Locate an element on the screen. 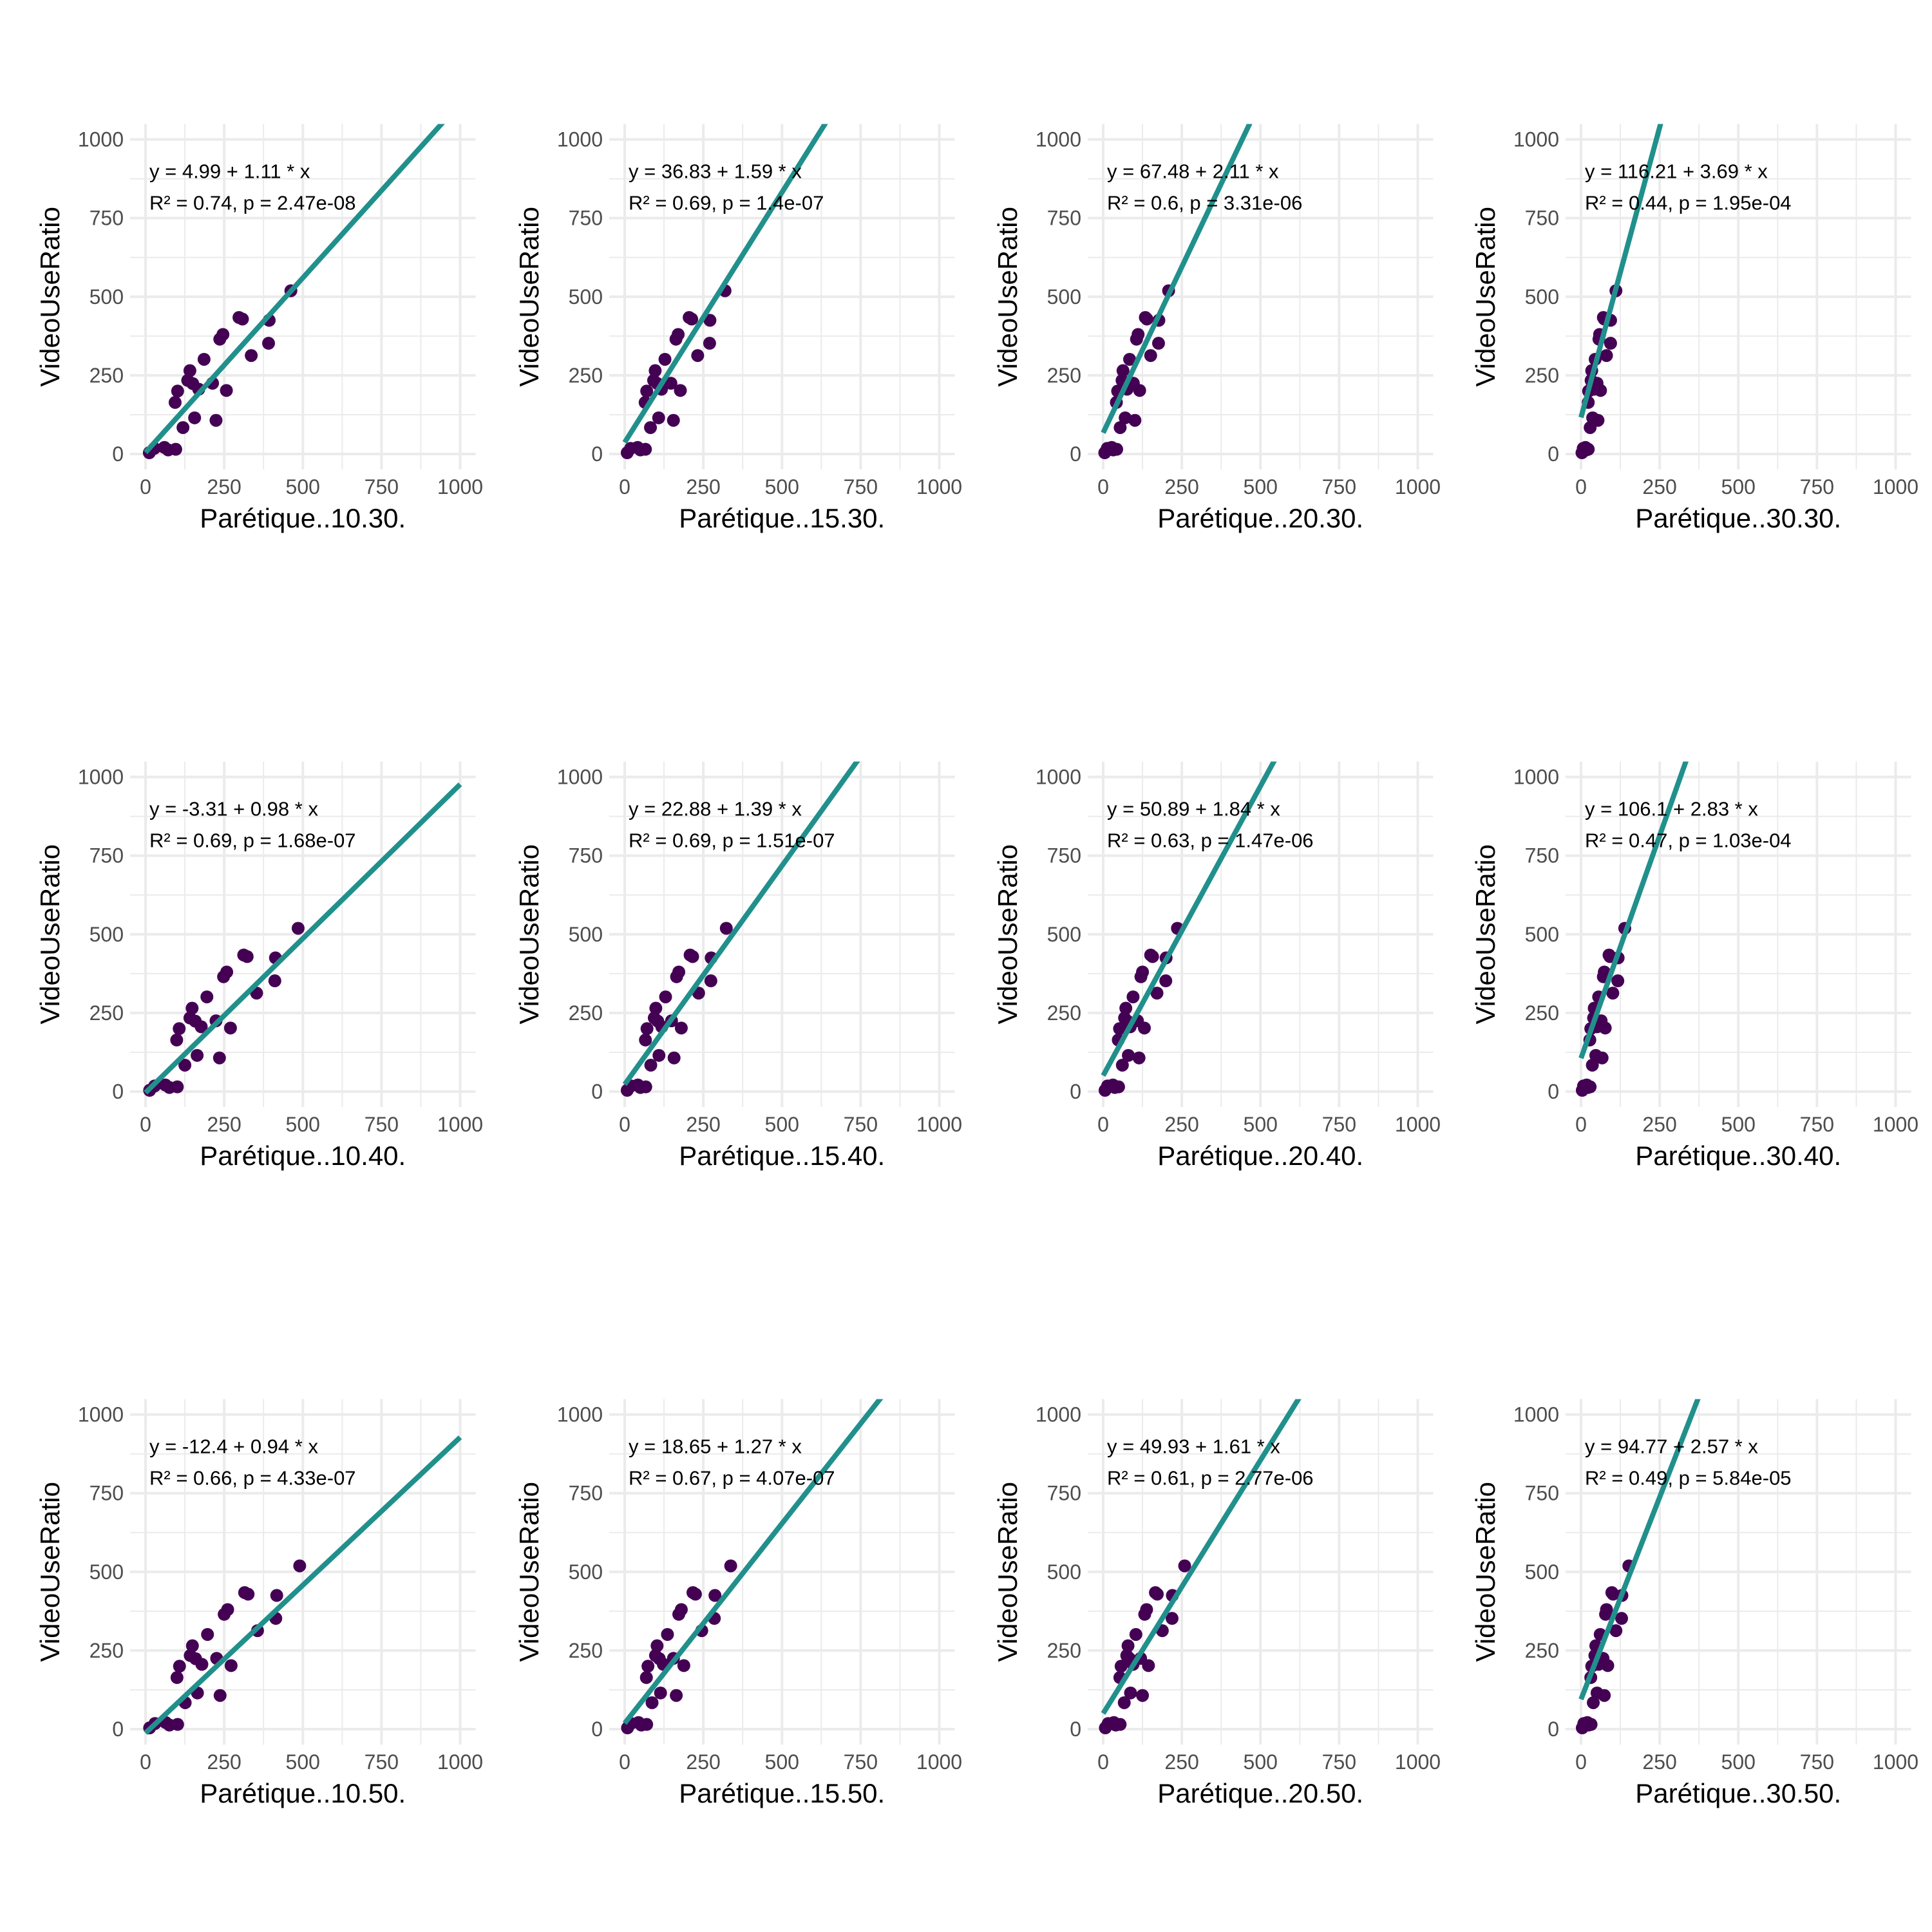  regression-annotation: y = 50.89 + 1.84 * x is located at coordinates (1193, 809).